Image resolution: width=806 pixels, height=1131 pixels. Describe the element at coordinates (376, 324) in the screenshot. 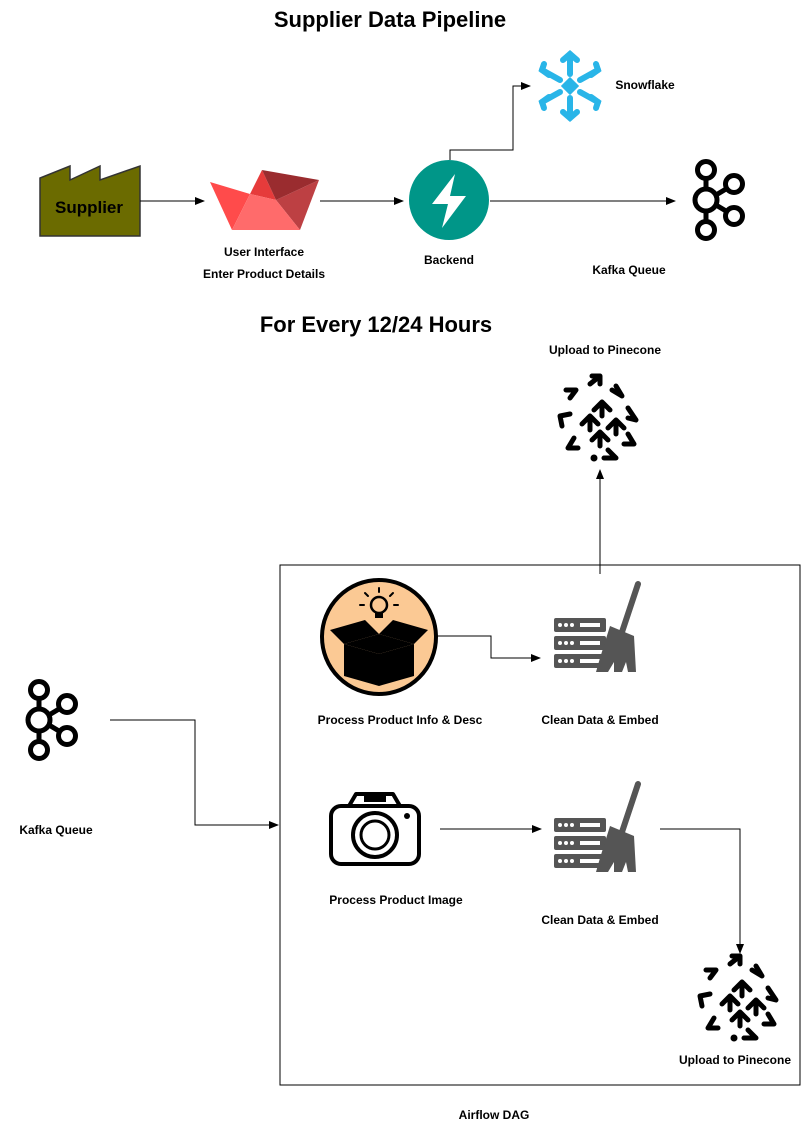

I see `schedule-title: For Every 12/24 Hours` at that location.